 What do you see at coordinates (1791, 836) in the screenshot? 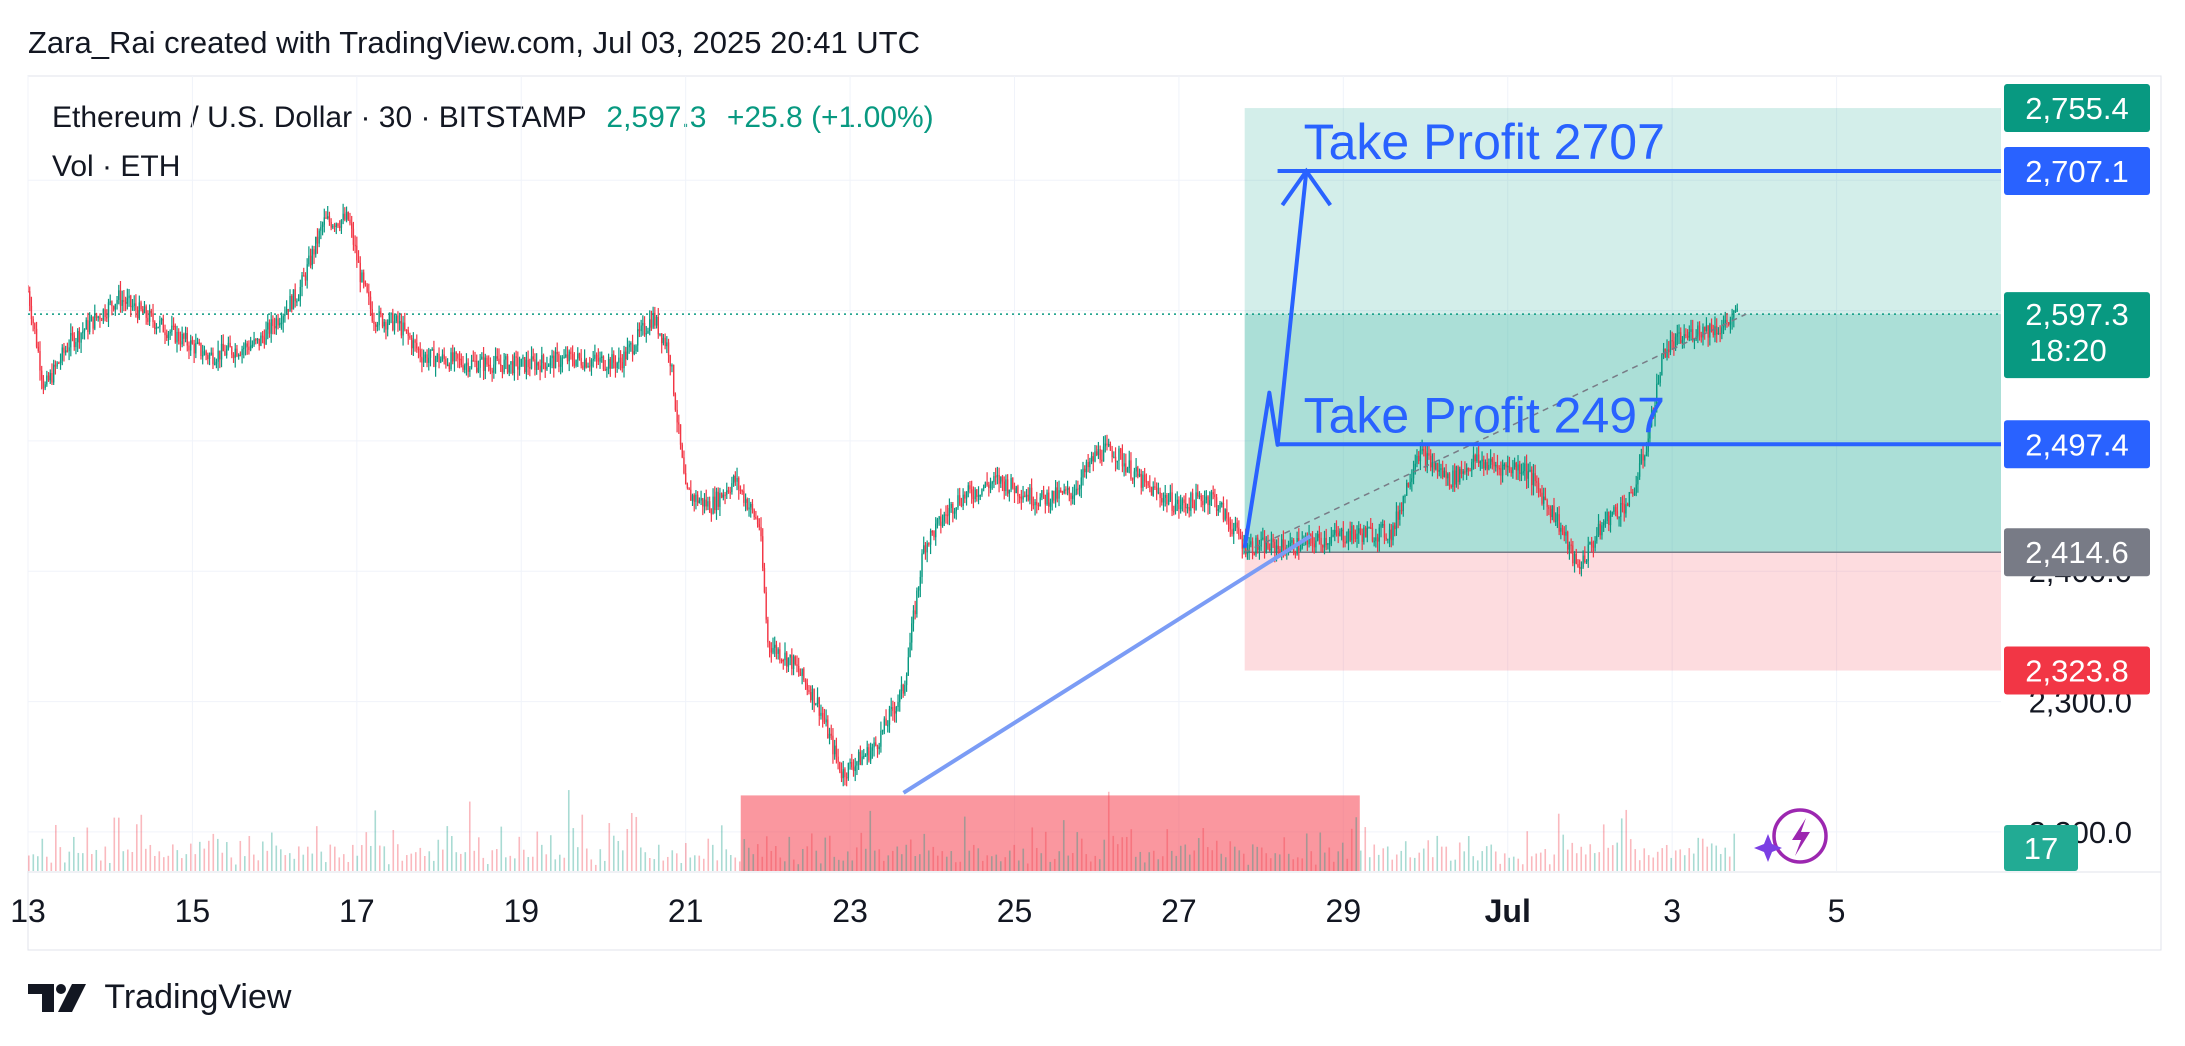
I see `lightning-icon` at bounding box center [1791, 836].